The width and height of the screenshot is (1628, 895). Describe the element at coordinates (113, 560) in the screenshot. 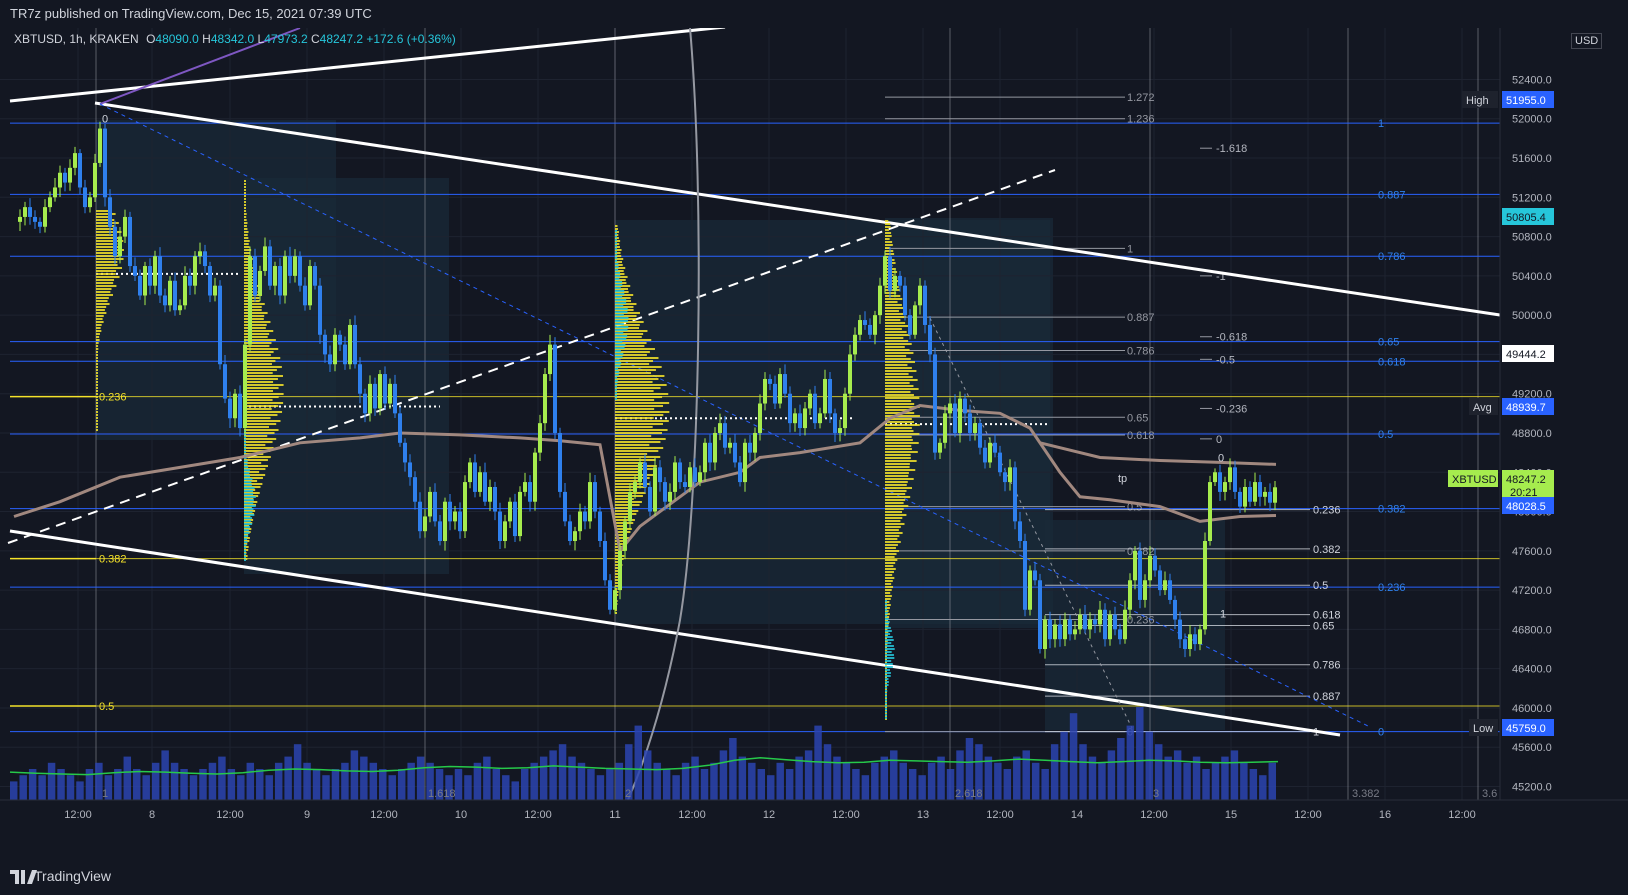

I see `fib-yellow-label: 0.382` at that location.